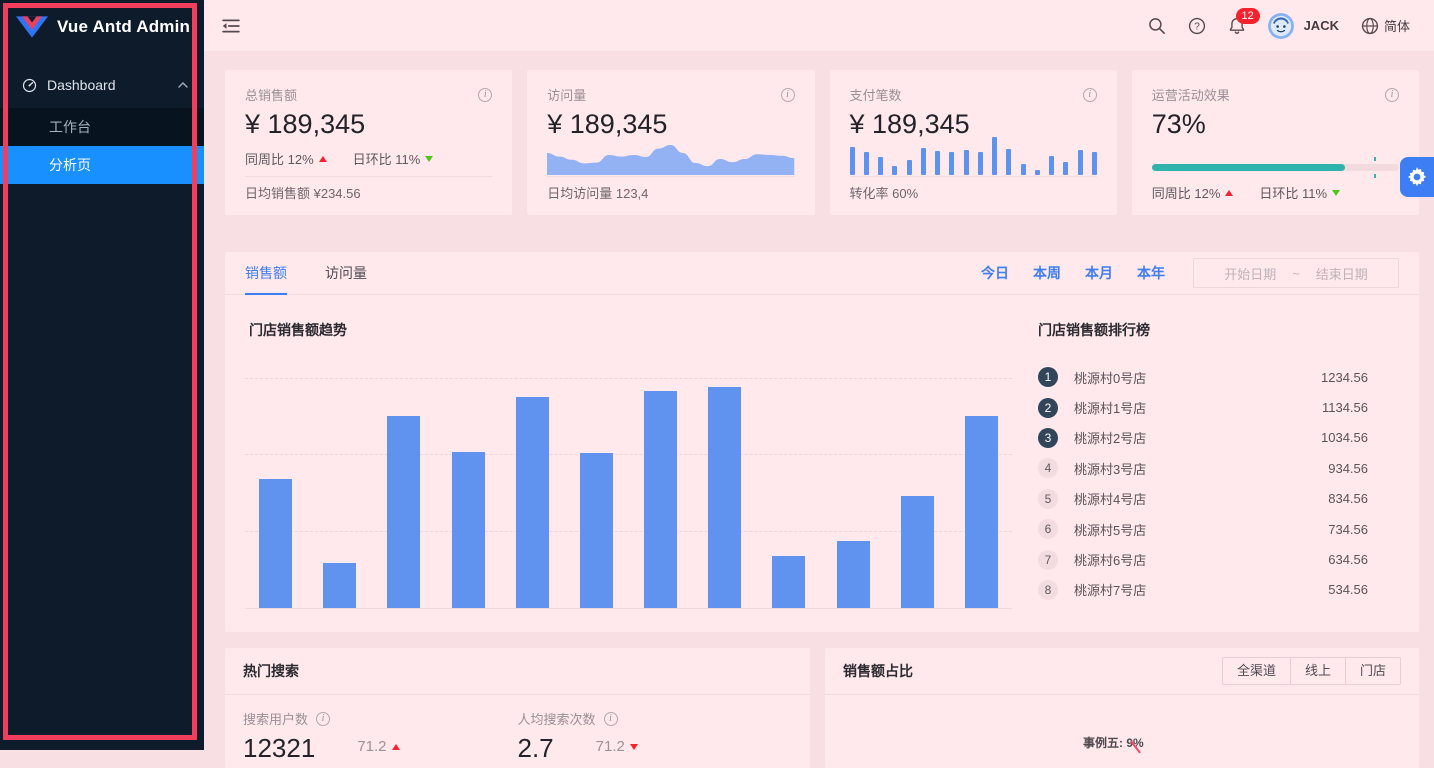 The width and height of the screenshot is (1434, 768). What do you see at coordinates (995, 273) in the screenshot?
I see `quick-range-0: 今日` at bounding box center [995, 273].